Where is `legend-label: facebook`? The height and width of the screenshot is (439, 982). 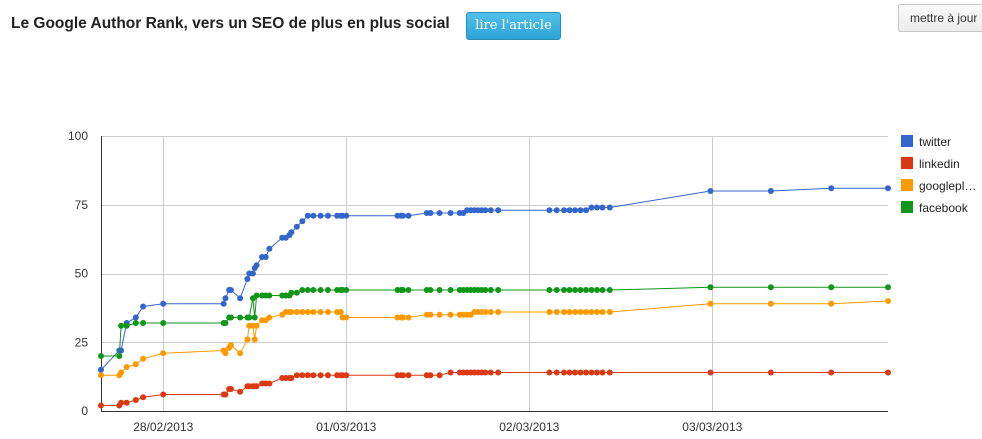
legend-label: facebook is located at coordinates (944, 208).